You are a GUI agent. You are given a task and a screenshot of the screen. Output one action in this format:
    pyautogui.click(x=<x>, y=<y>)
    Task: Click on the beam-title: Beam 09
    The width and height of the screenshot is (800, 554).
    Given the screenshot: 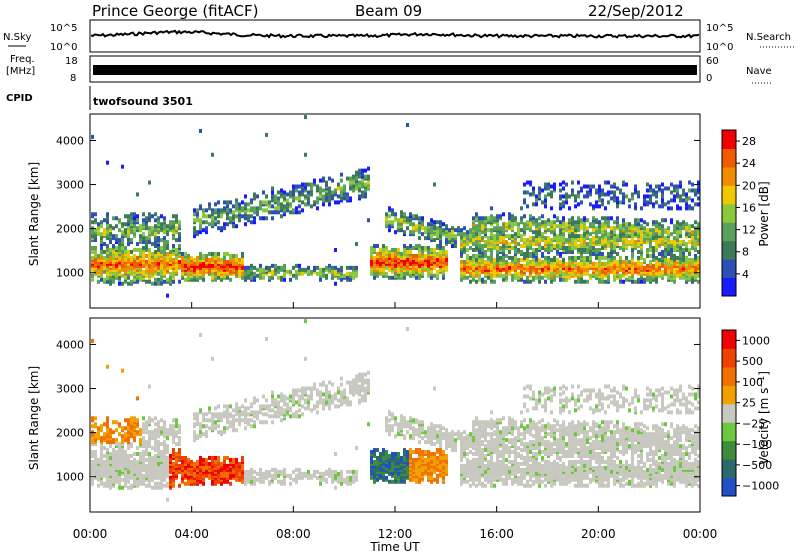 What is the action you would take?
    pyautogui.click(x=388, y=11)
    